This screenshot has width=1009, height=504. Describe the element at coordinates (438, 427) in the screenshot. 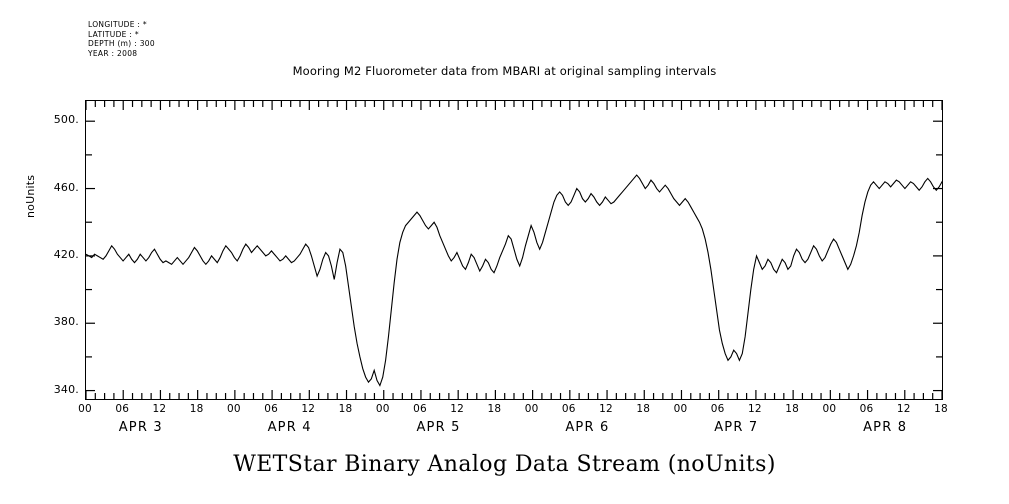

I see `x-day-tick-label: APR 5` at that location.